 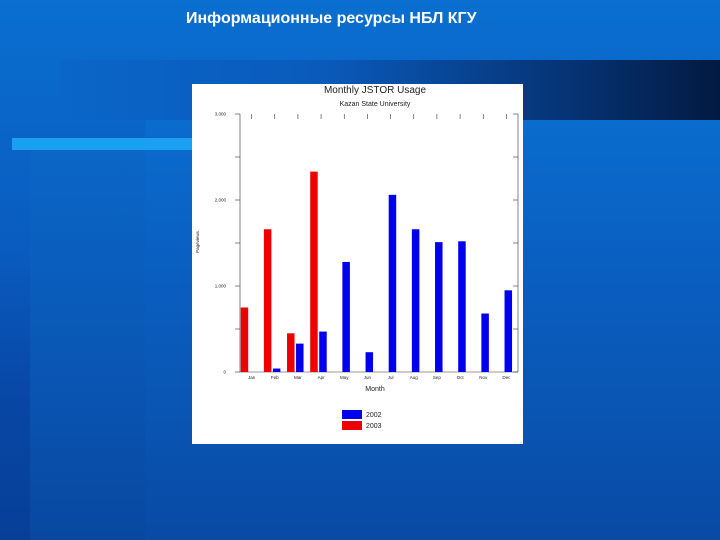 What do you see at coordinates (508, 331) in the screenshot?
I see `bar-2002-dec` at bounding box center [508, 331].